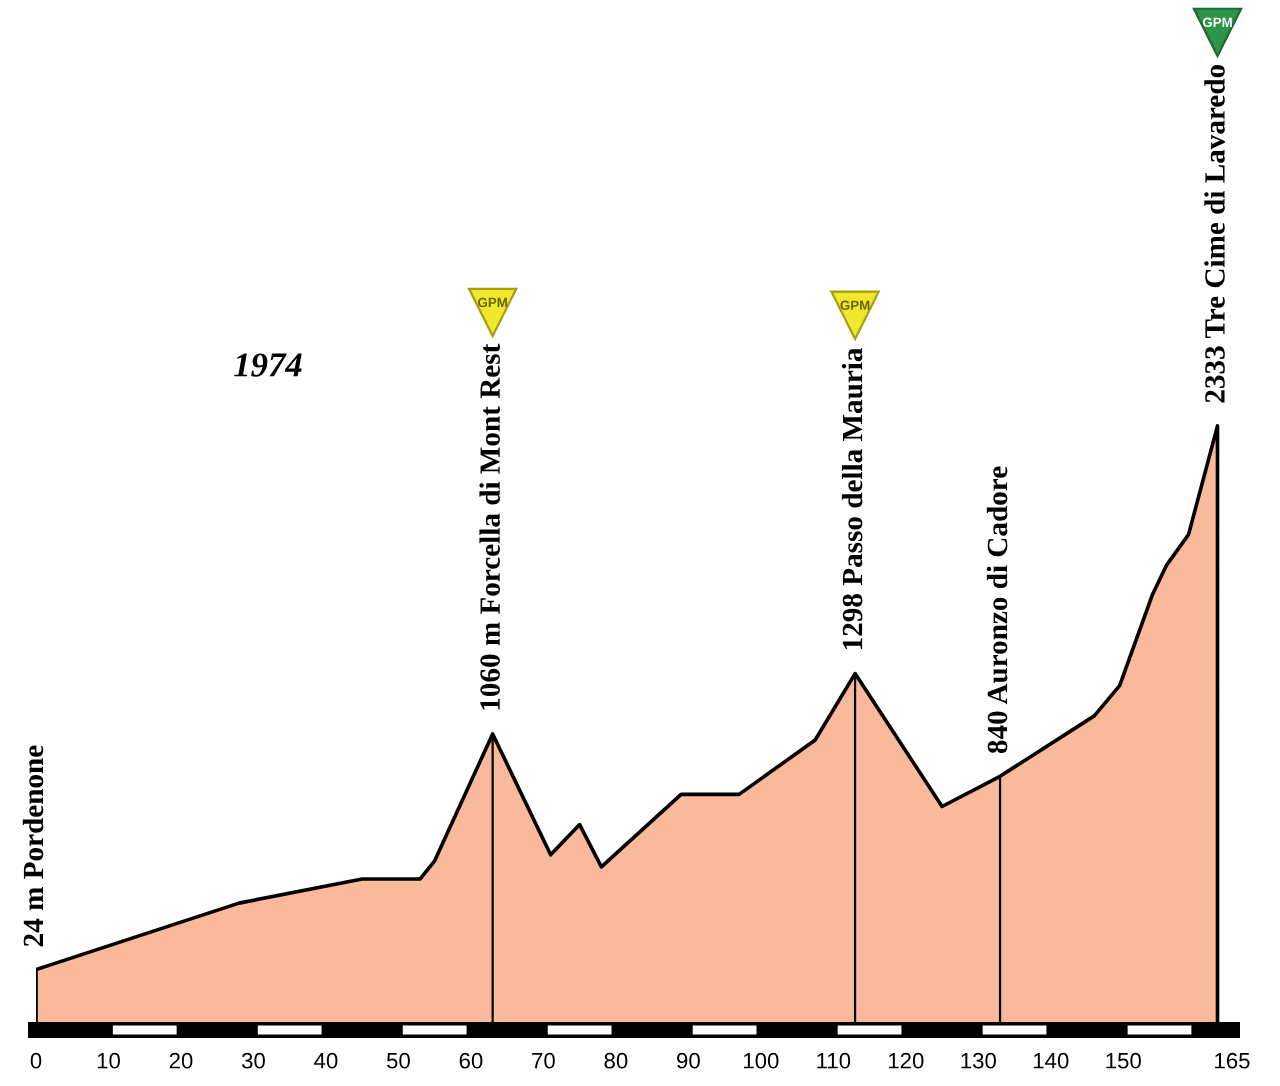 The image size is (1280, 1086). Describe the element at coordinates (268, 365) in the screenshot. I see `chart-title: 1974` at that location.